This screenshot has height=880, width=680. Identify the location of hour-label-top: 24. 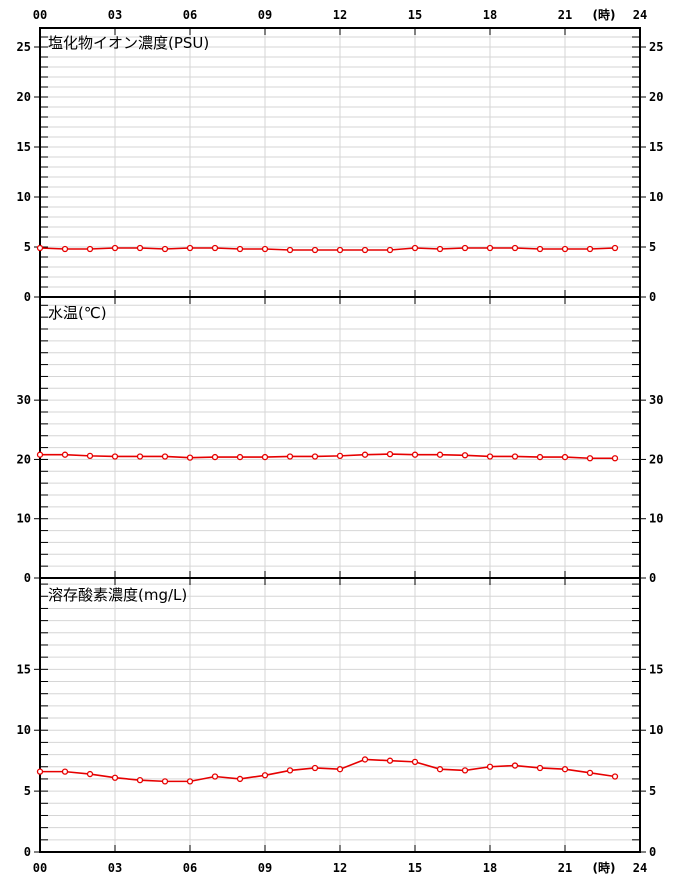
(640, 15).